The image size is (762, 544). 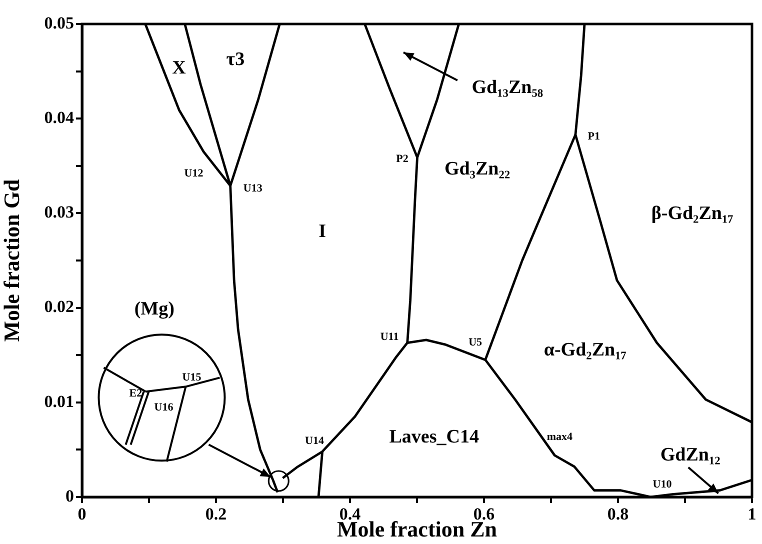 I want to click on annotation: GdZn₁₂, so click(x=690, y=455).